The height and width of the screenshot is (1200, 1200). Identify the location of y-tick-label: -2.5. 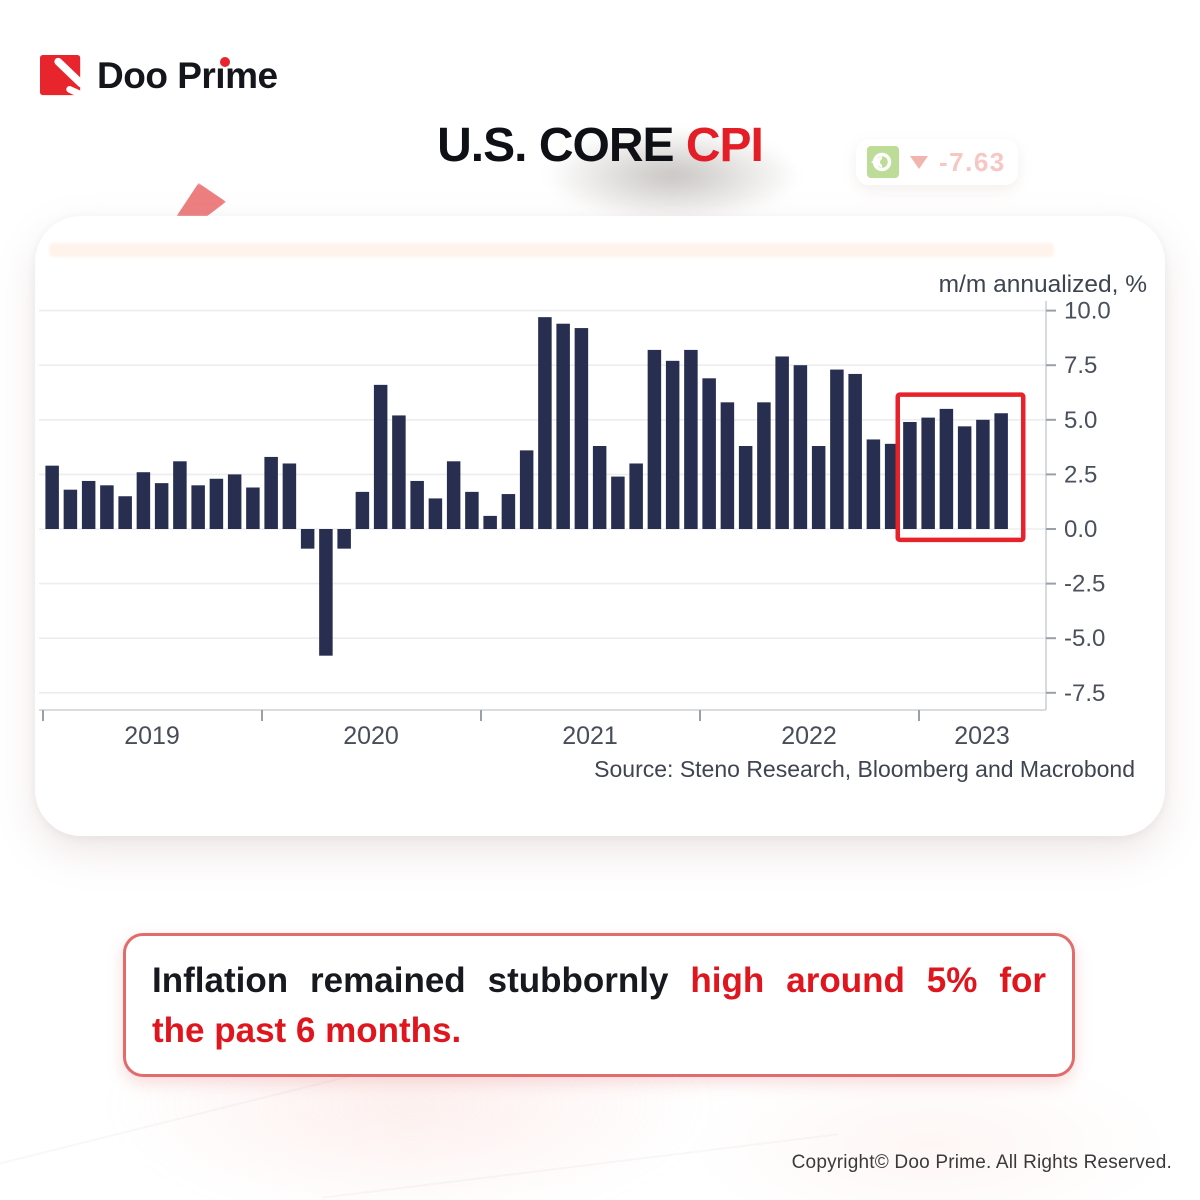
(1084, 584).